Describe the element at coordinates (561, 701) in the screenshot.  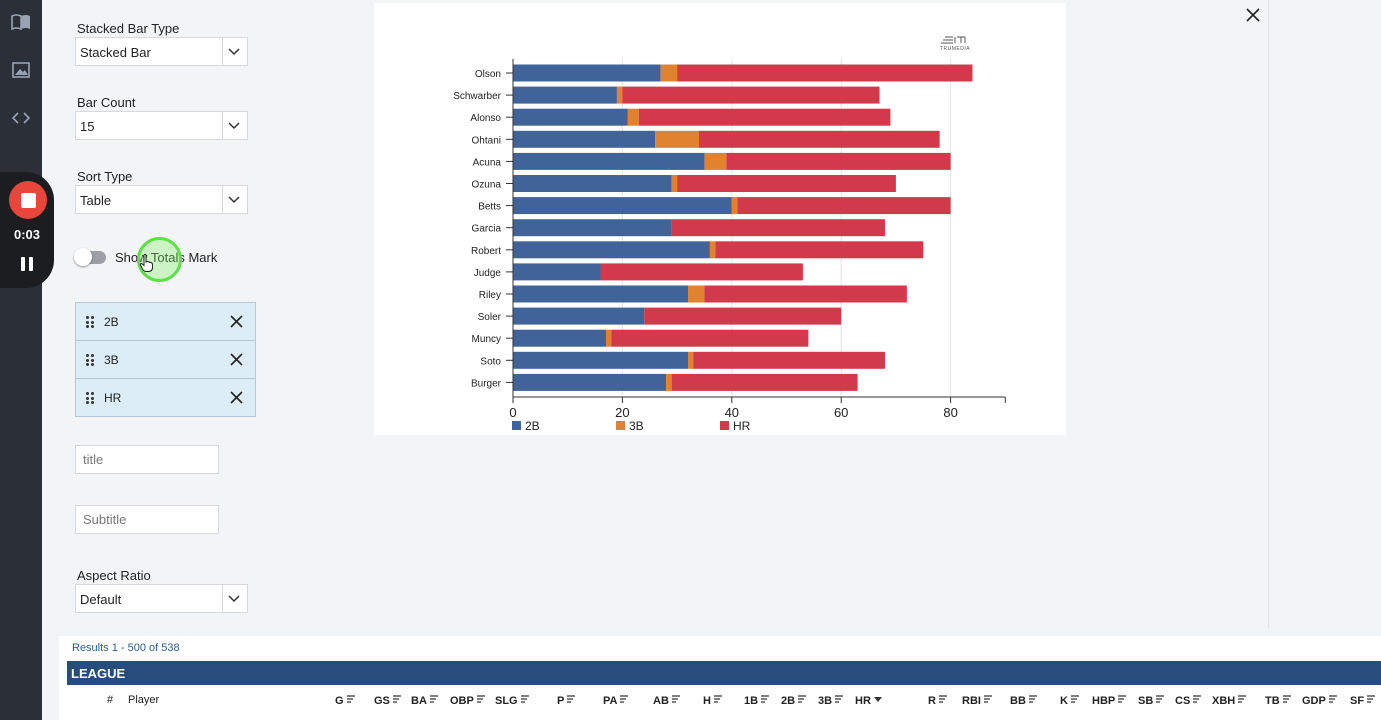
I see `column-header-label: P` at that location.